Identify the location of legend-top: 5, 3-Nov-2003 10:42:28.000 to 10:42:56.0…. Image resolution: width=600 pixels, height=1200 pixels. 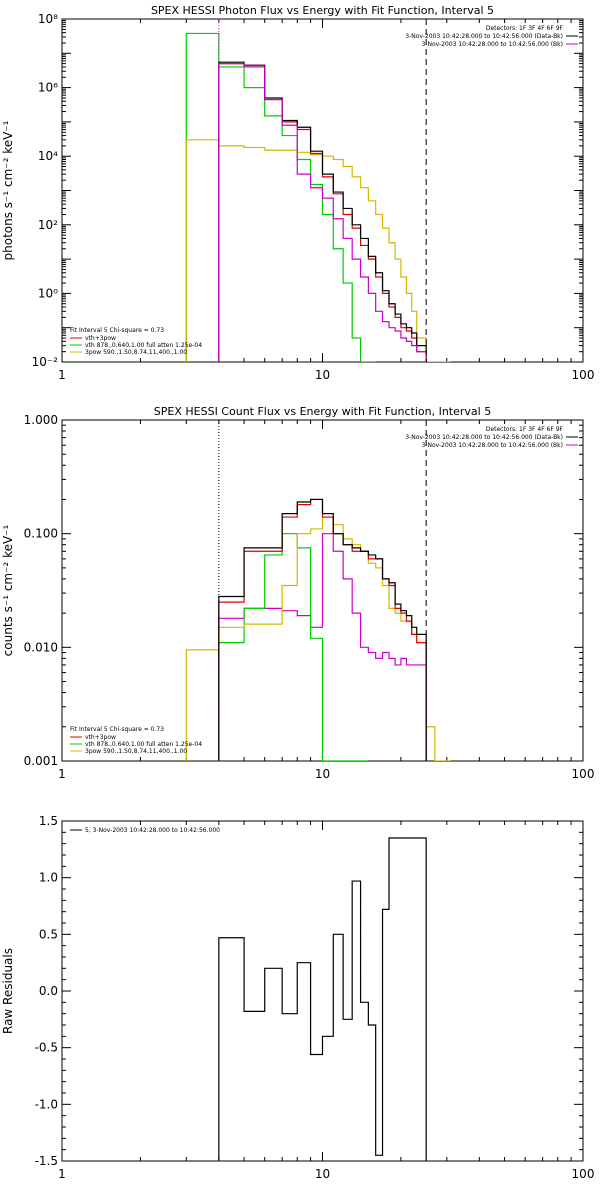
(145, 830).